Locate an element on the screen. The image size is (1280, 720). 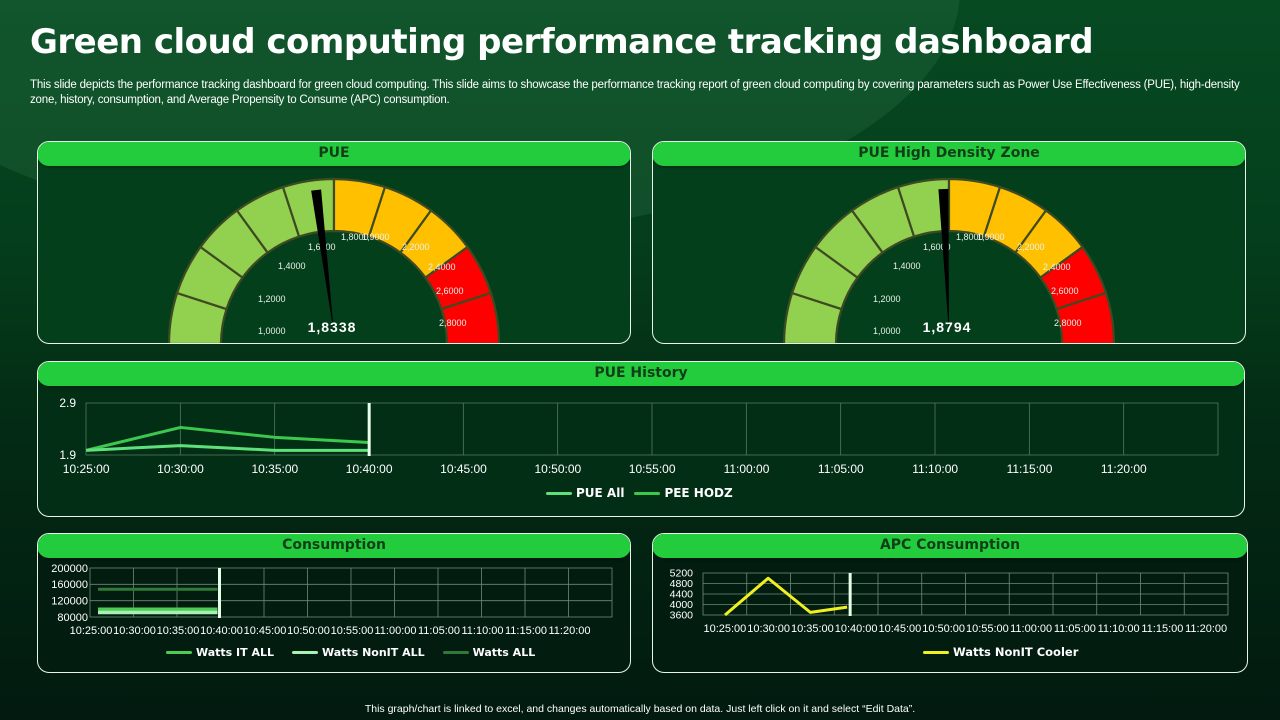
apc-legend: Watts NonIT Cooler is located at coordinates (1000, 652).